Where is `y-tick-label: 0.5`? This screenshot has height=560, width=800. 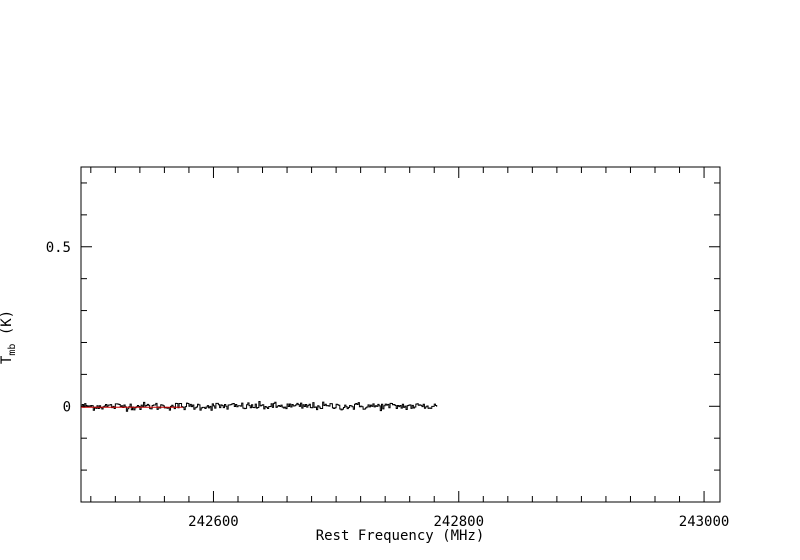
y-tick-label: 0.5 is located at coordinates (58, 248).